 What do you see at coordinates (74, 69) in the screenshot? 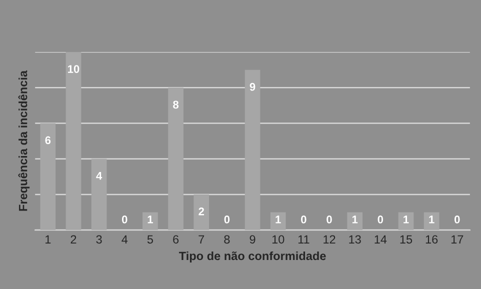
I see `data-label: 10` at bounding box center [74, 69].